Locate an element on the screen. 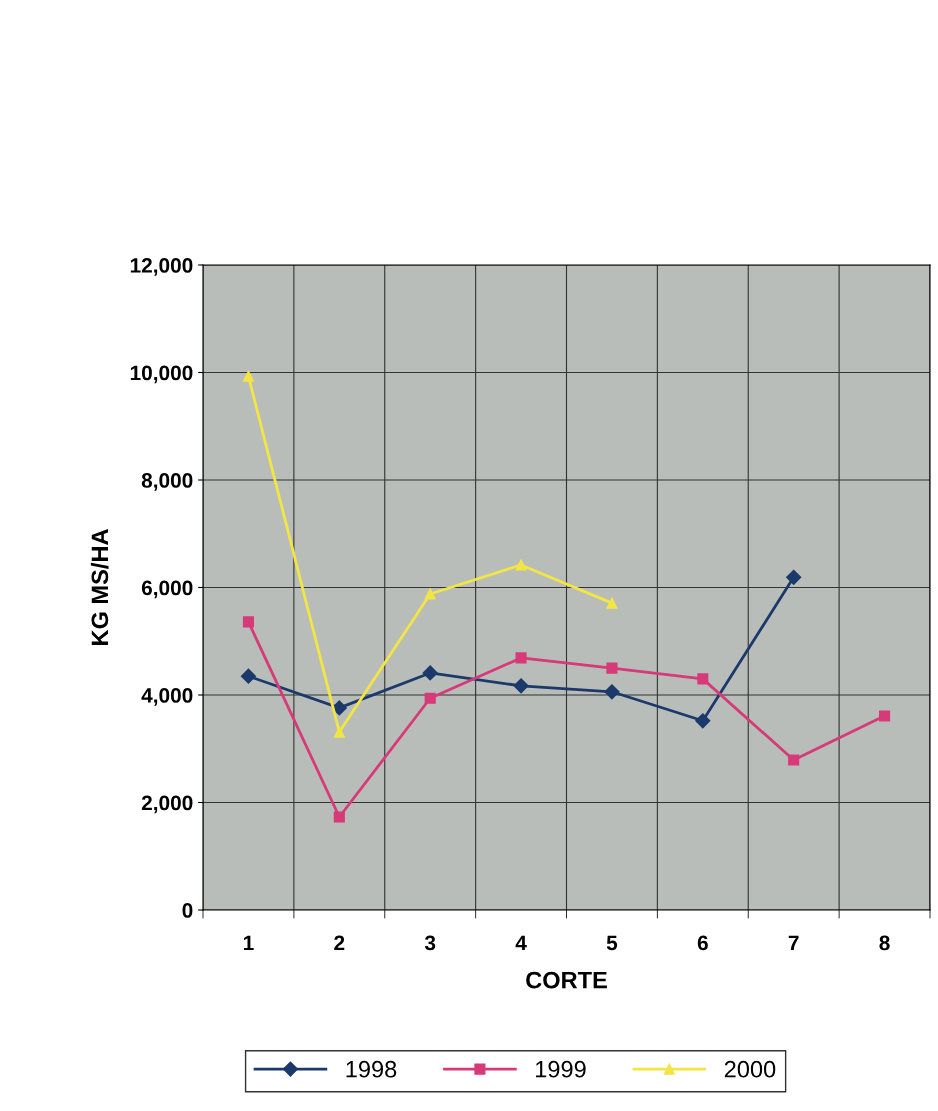 The width and height of the screenshot is (938, 1111). y-tick-label: 8,000 is located at coordinates (167, 482).